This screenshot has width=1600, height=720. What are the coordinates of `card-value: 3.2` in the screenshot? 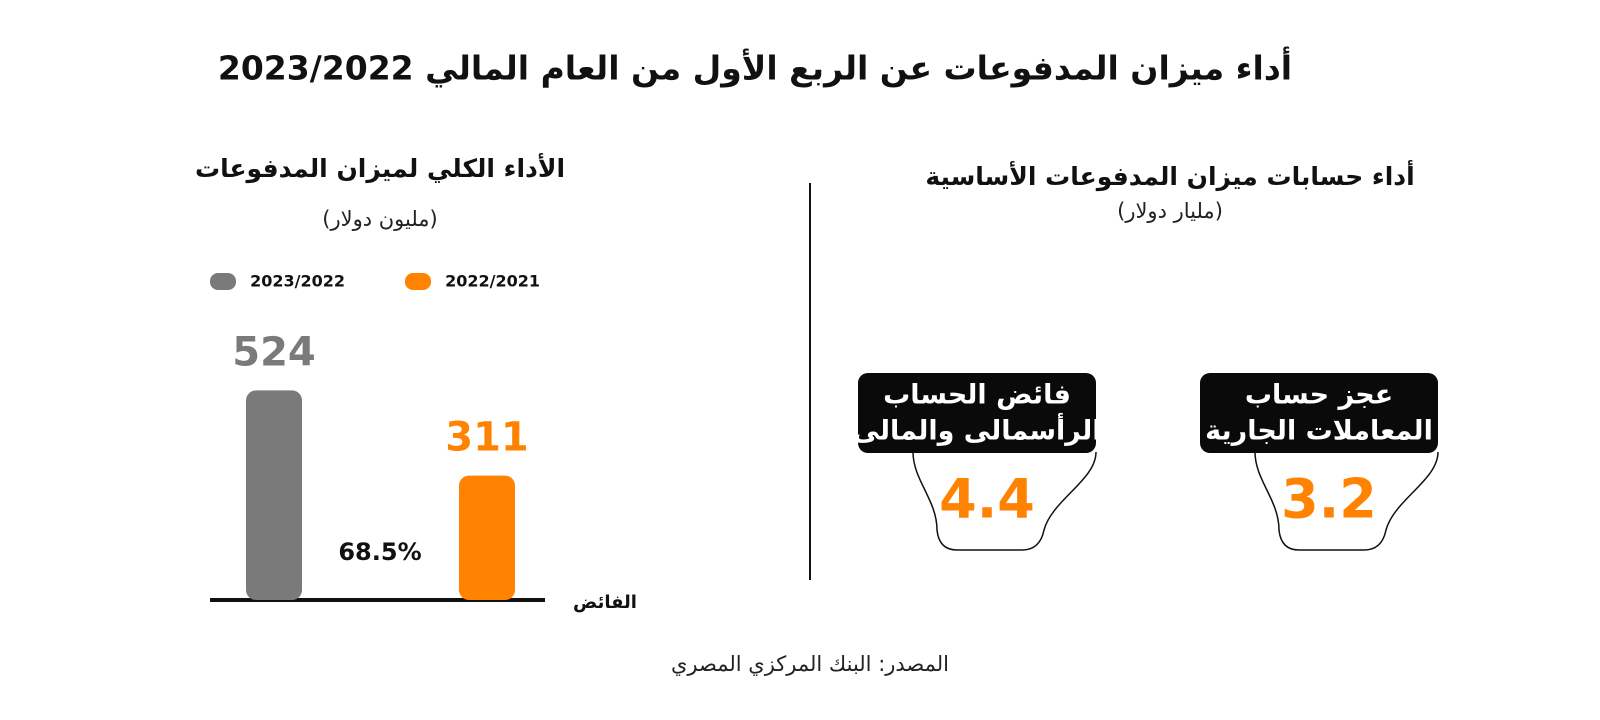 It's located at (1329, 499).